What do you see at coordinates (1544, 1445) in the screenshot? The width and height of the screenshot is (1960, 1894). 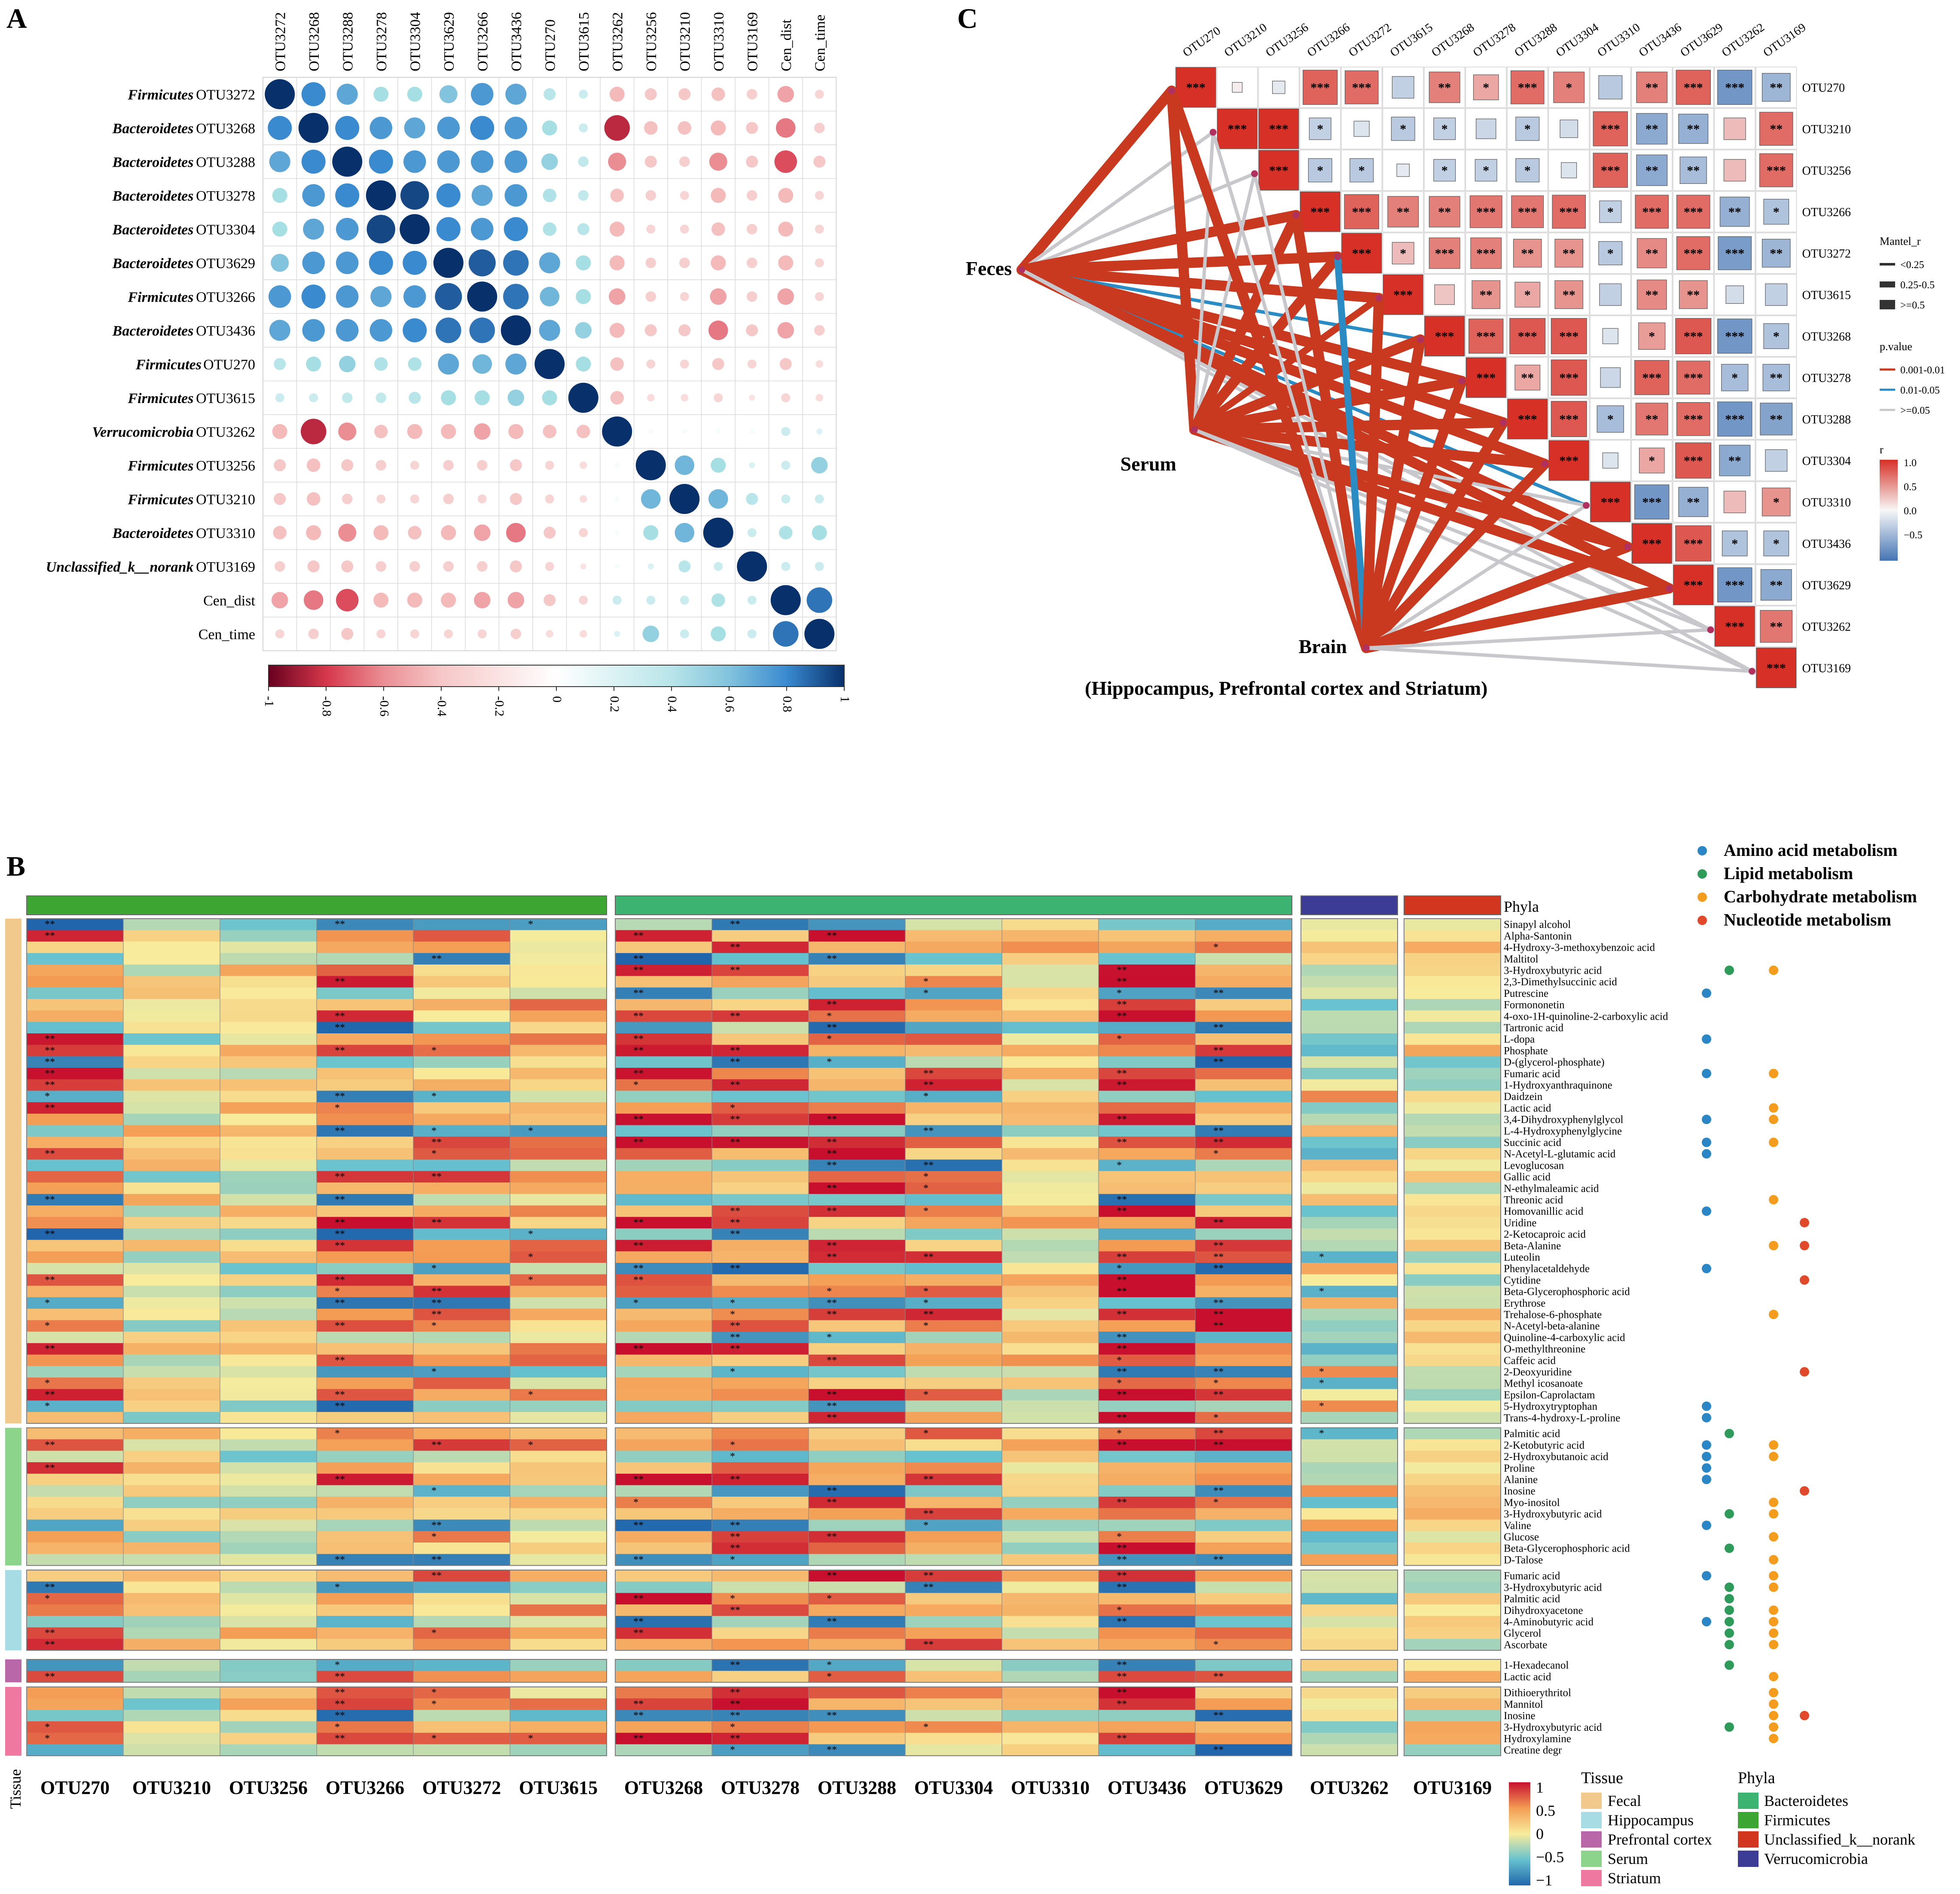 I see `metabolite-label: 2-Ketobutyric acid` at bounding box center [1544, 1445].